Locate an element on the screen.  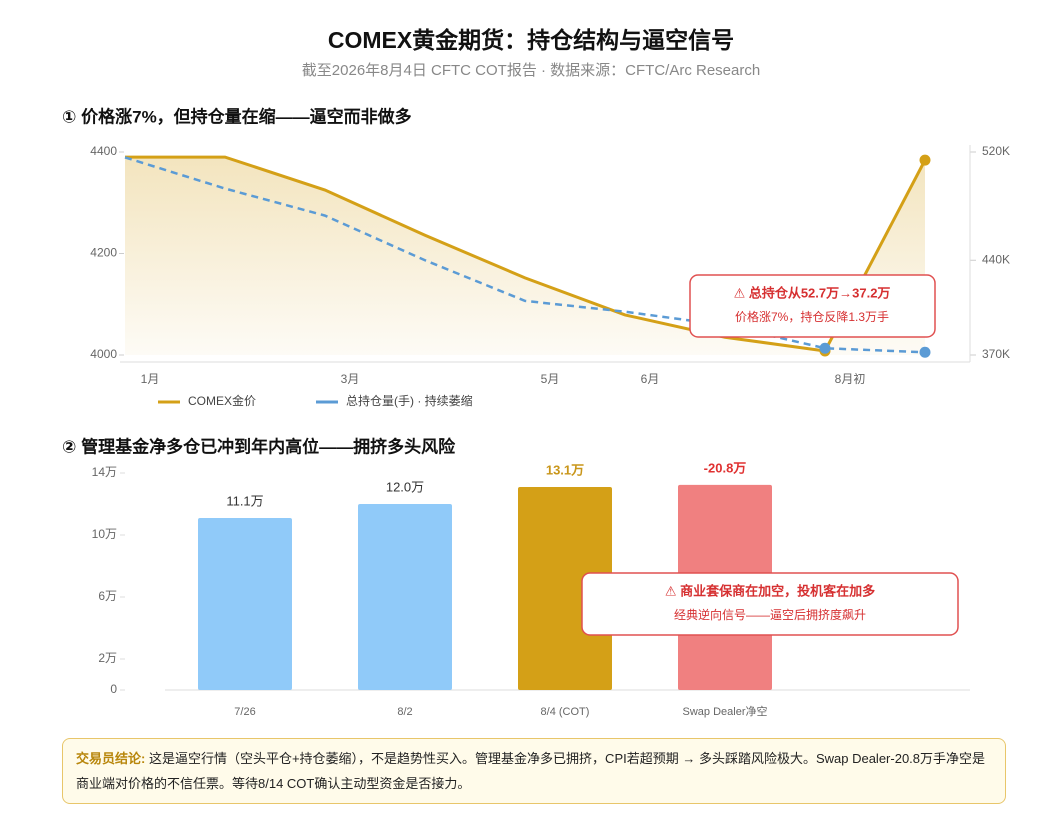
y-tick-label: 4200 is located at coordinates (103, 253).